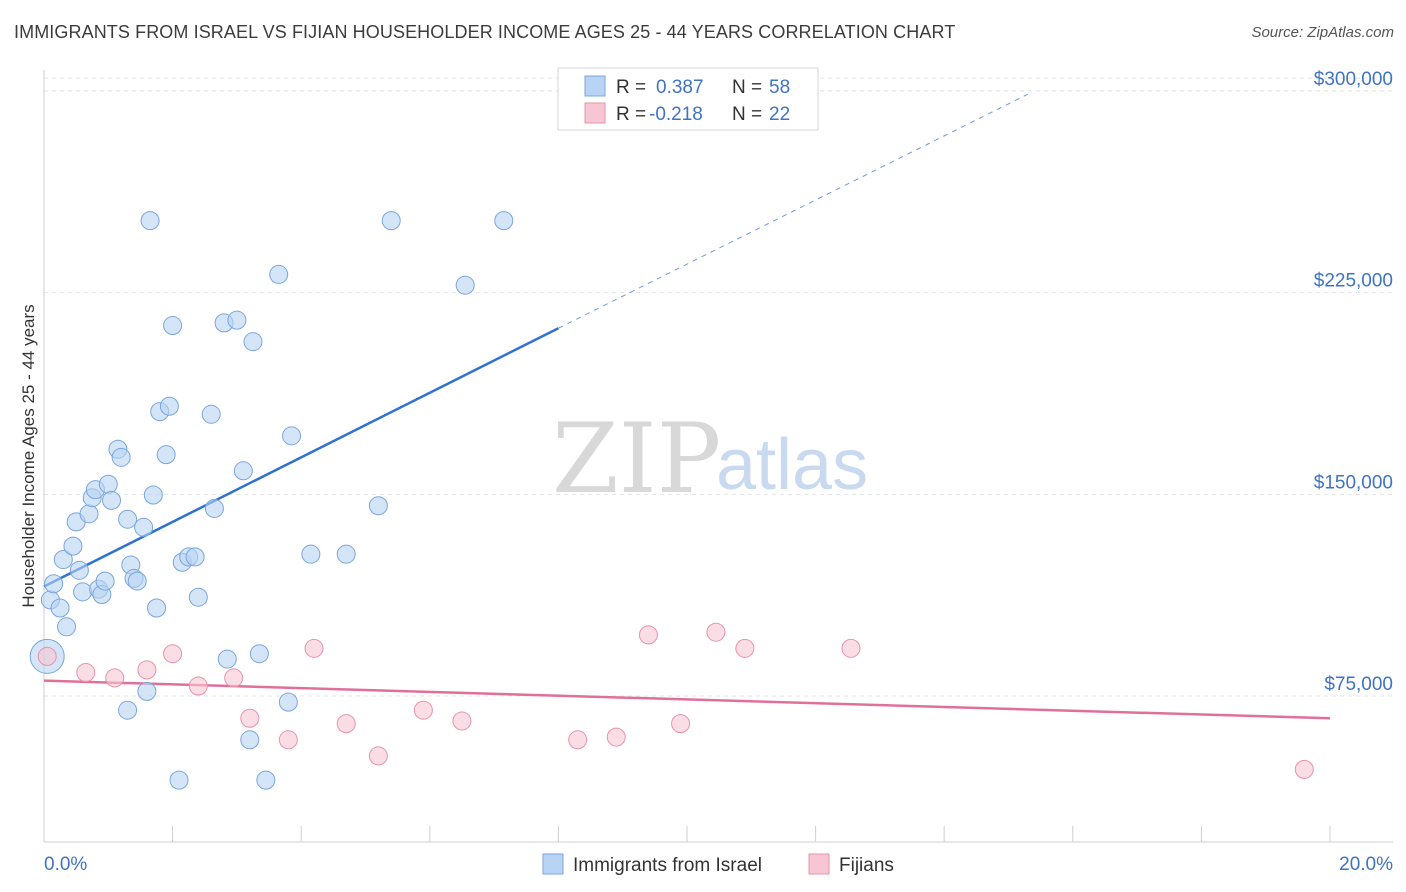 This screenshot has width=1406, height=892. I want to click on trend-line-israel-extension, so click(793, 211).